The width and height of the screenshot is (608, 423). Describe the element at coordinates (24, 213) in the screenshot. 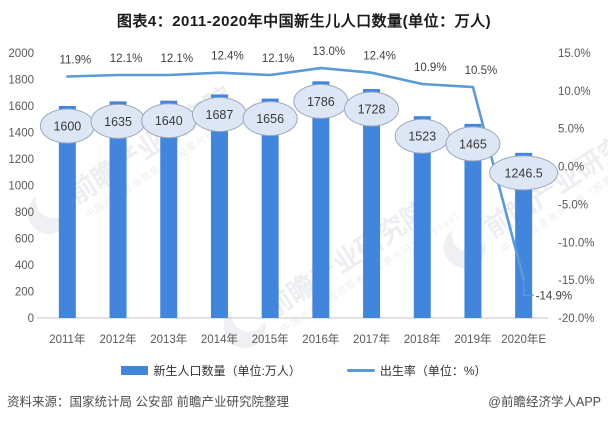

I see `y-axis-tick-label: 800` at that location.